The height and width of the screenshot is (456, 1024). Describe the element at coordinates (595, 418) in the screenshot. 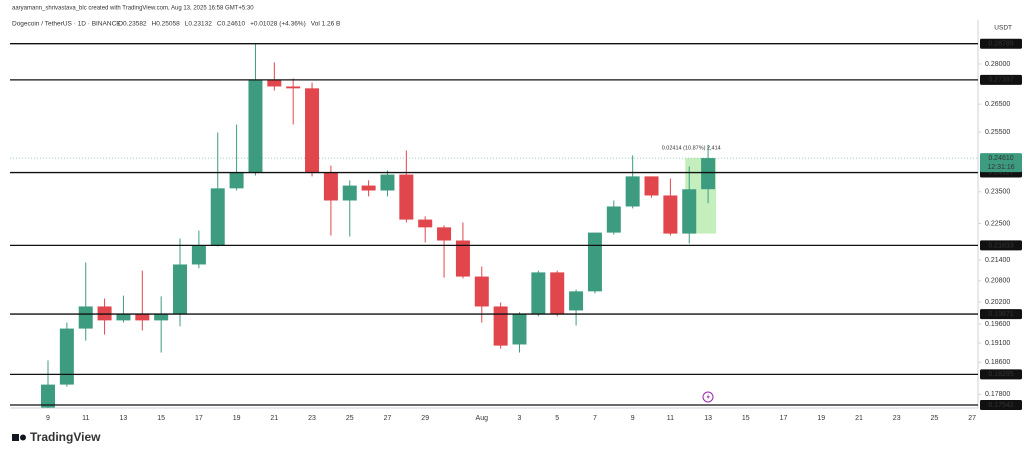

I see `x-tick-label: 7` at that location.